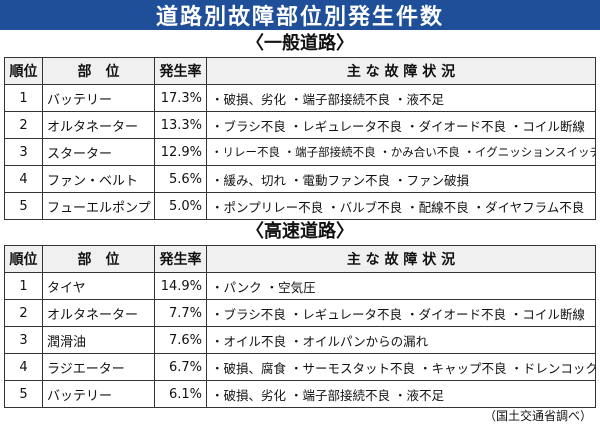  What do you see at coordinates (180, 340) in the screenshot?
I see `rate-cell: 7.6%` at bounding box center [180, 340].